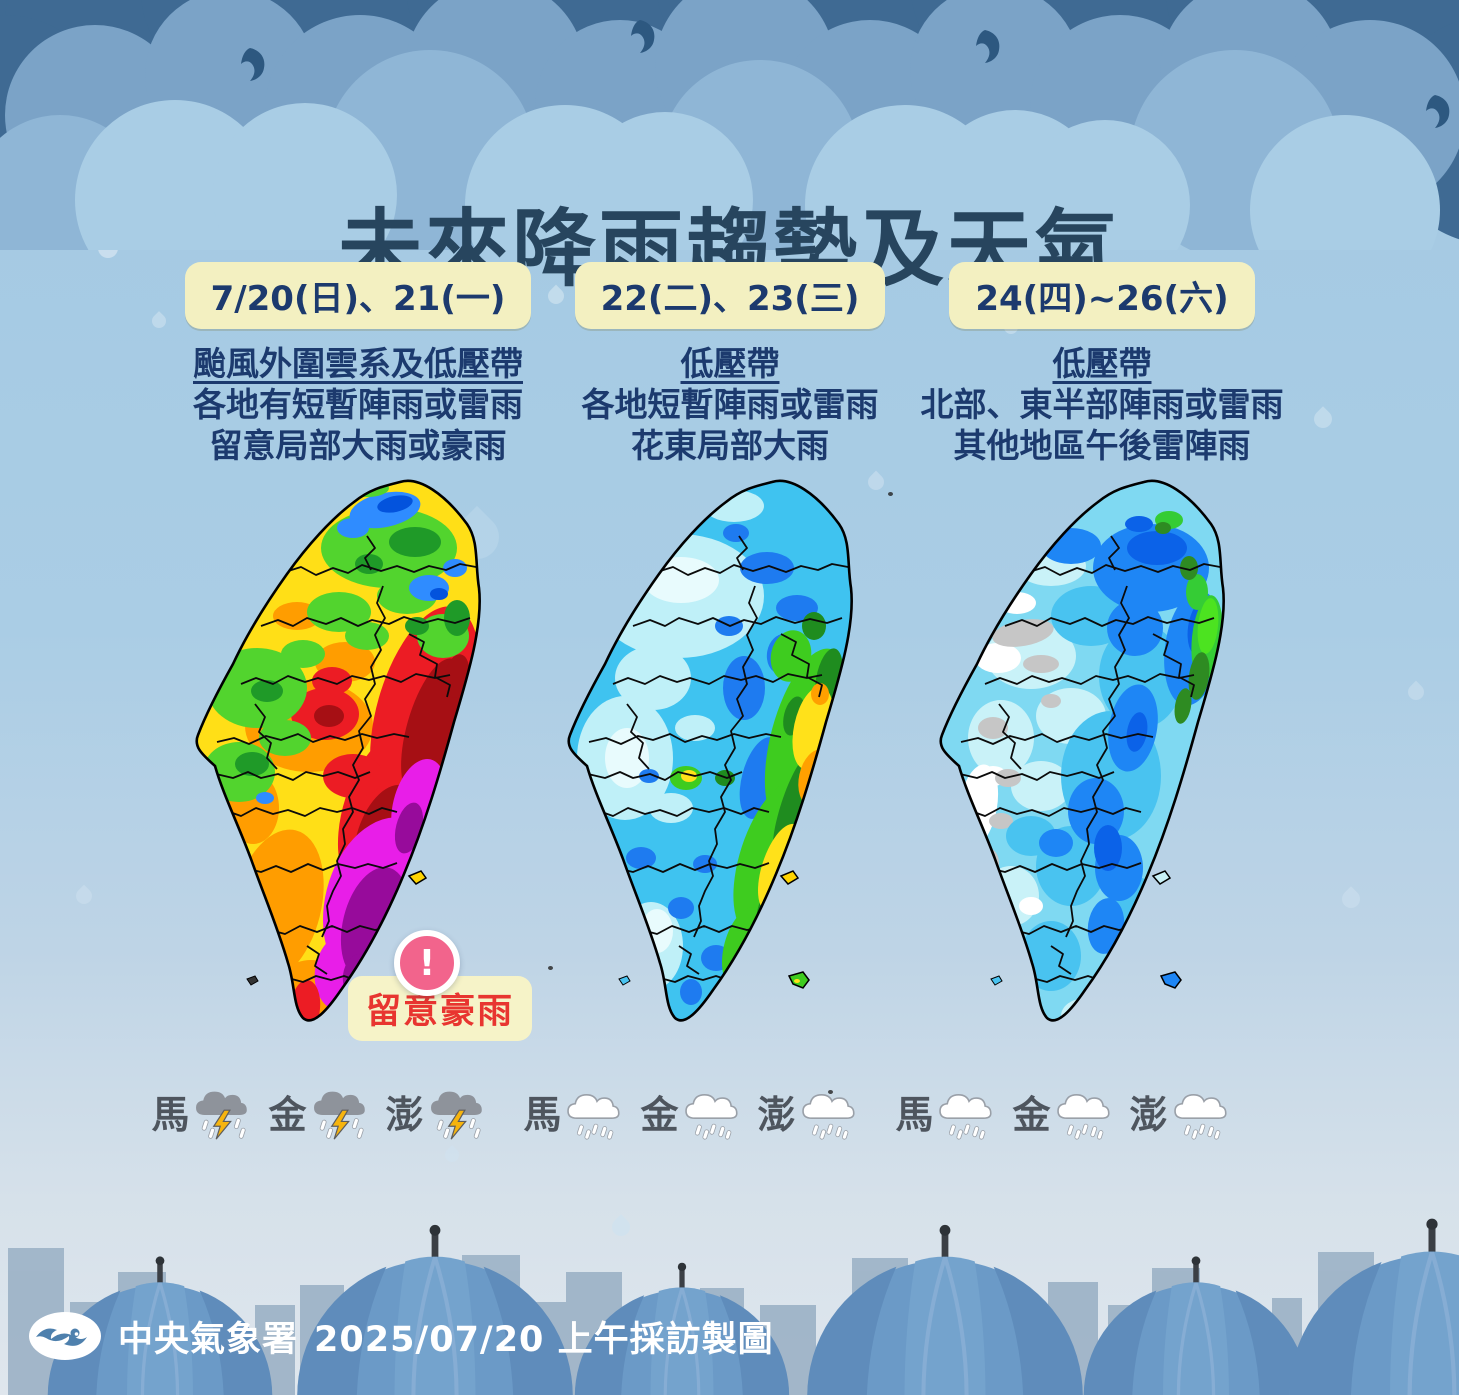 The image size is (1459, 1395). I want to click on date-badge: 22(二)、23(三), so click(730, 295).